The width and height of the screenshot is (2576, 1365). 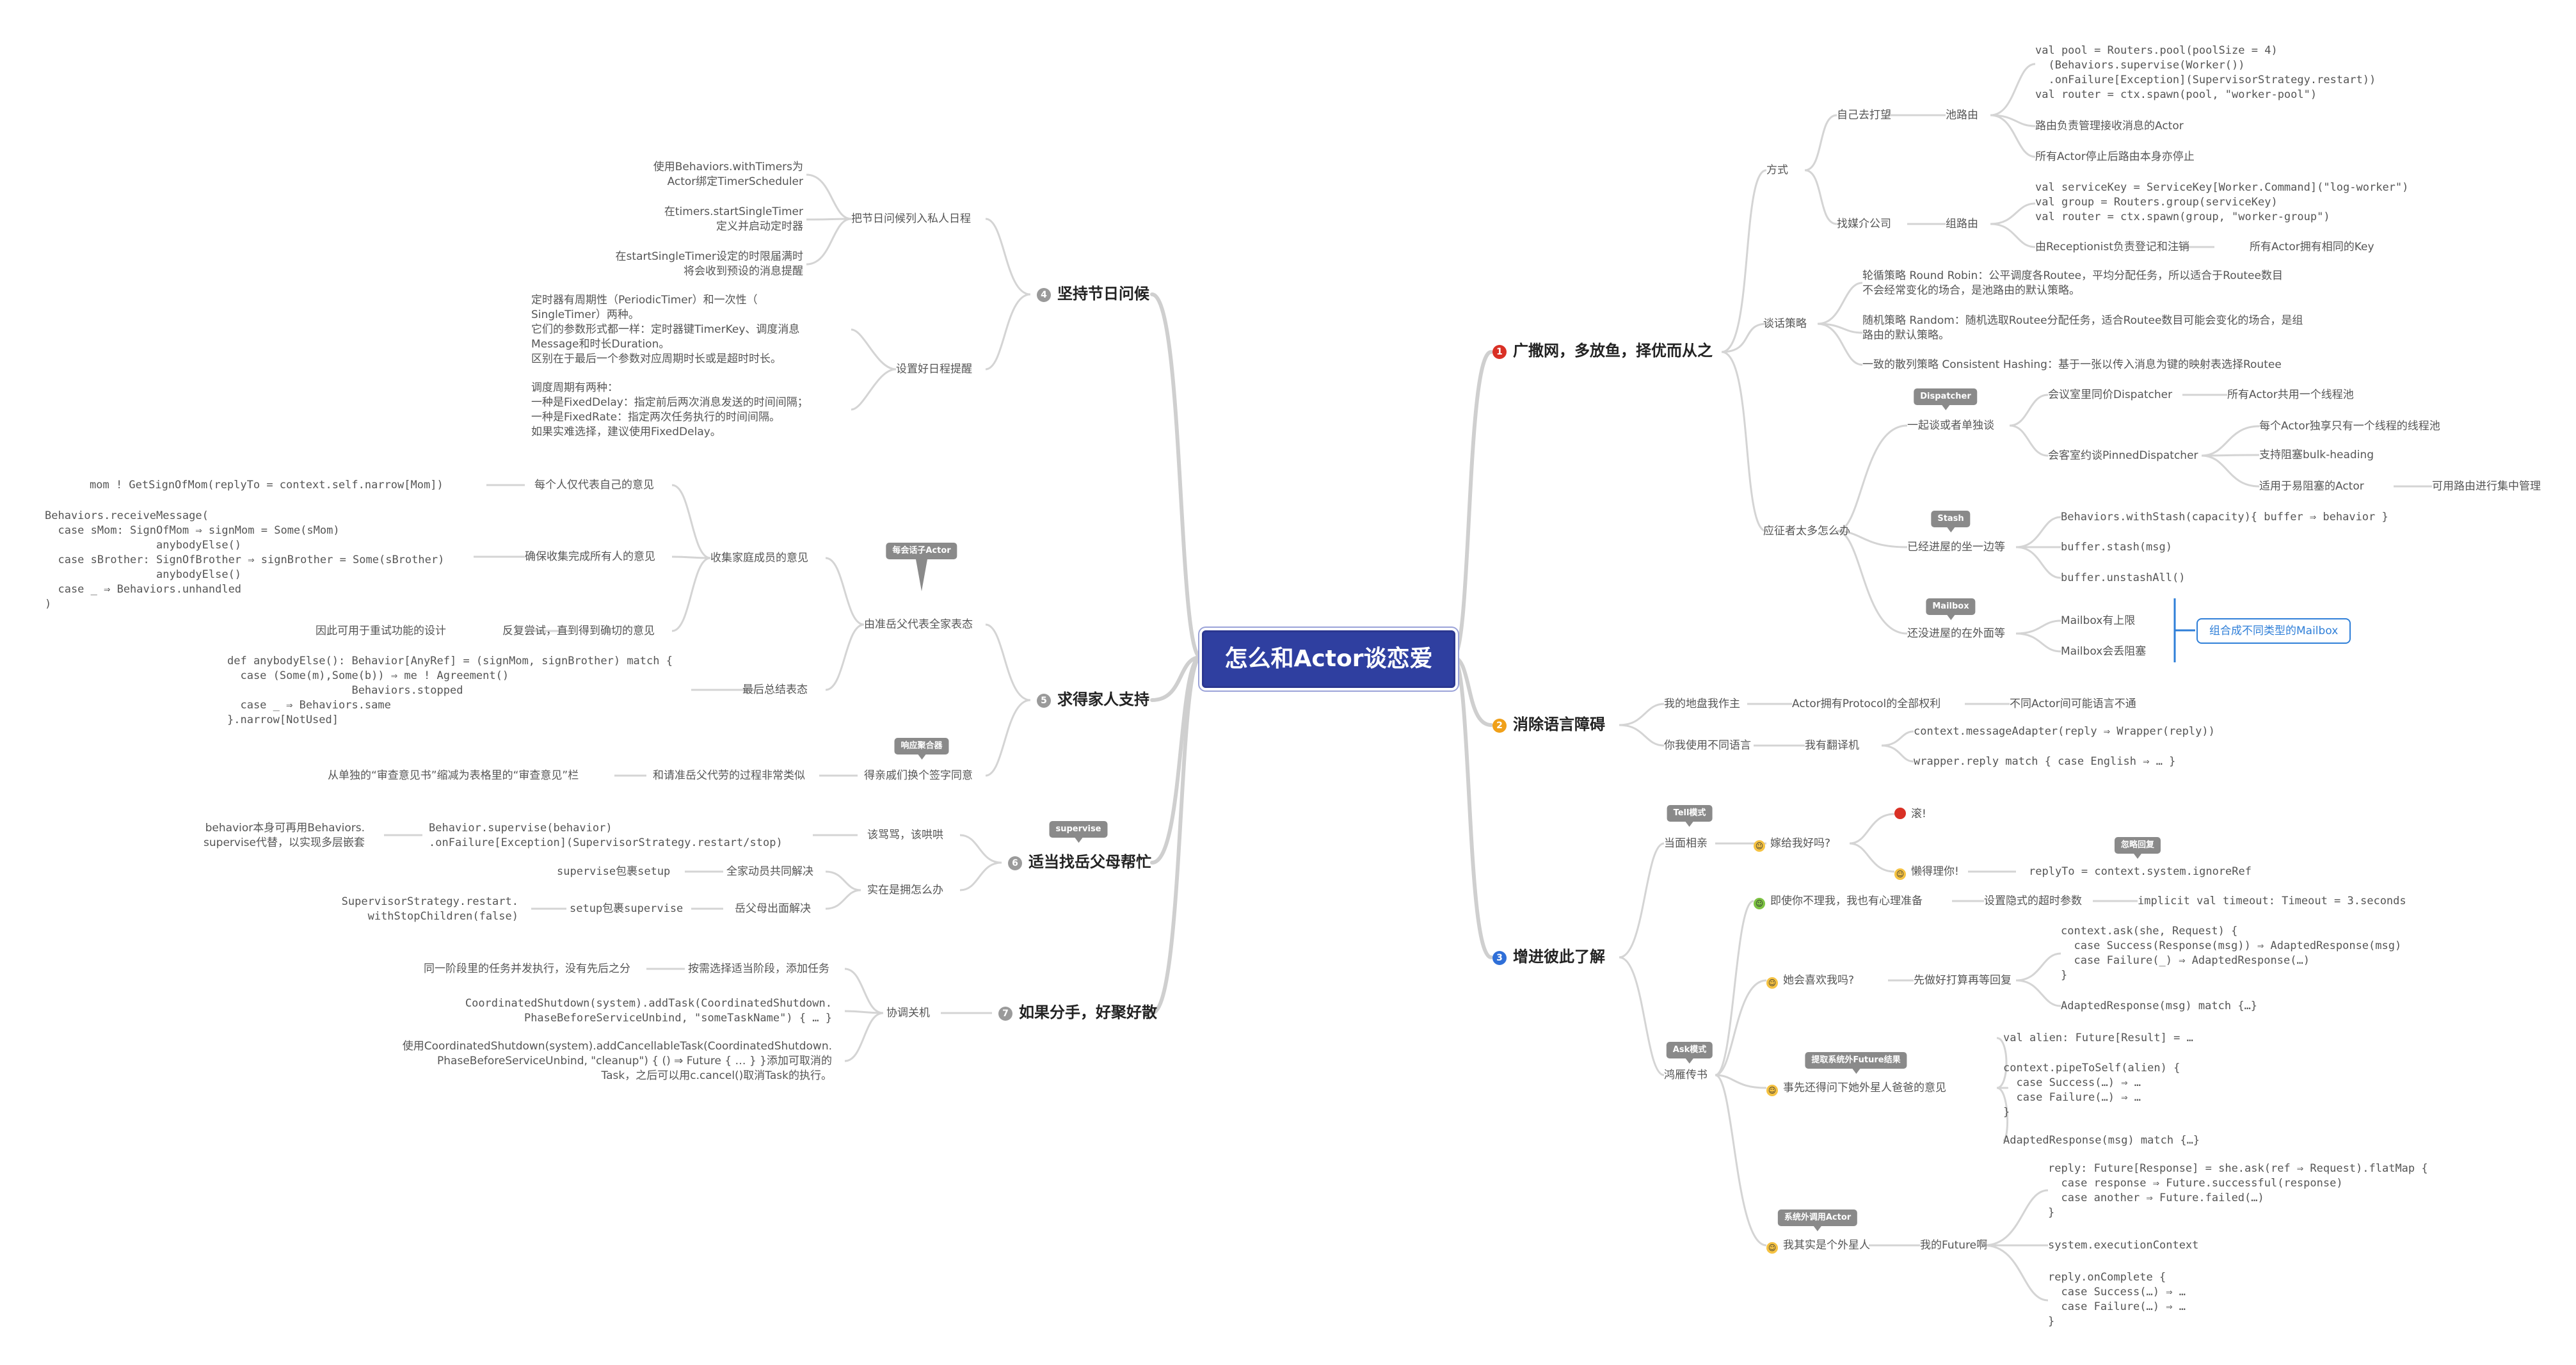 I want to click on node-jia-label: 嫁给我好吗?, so click(x=1800, y=843).